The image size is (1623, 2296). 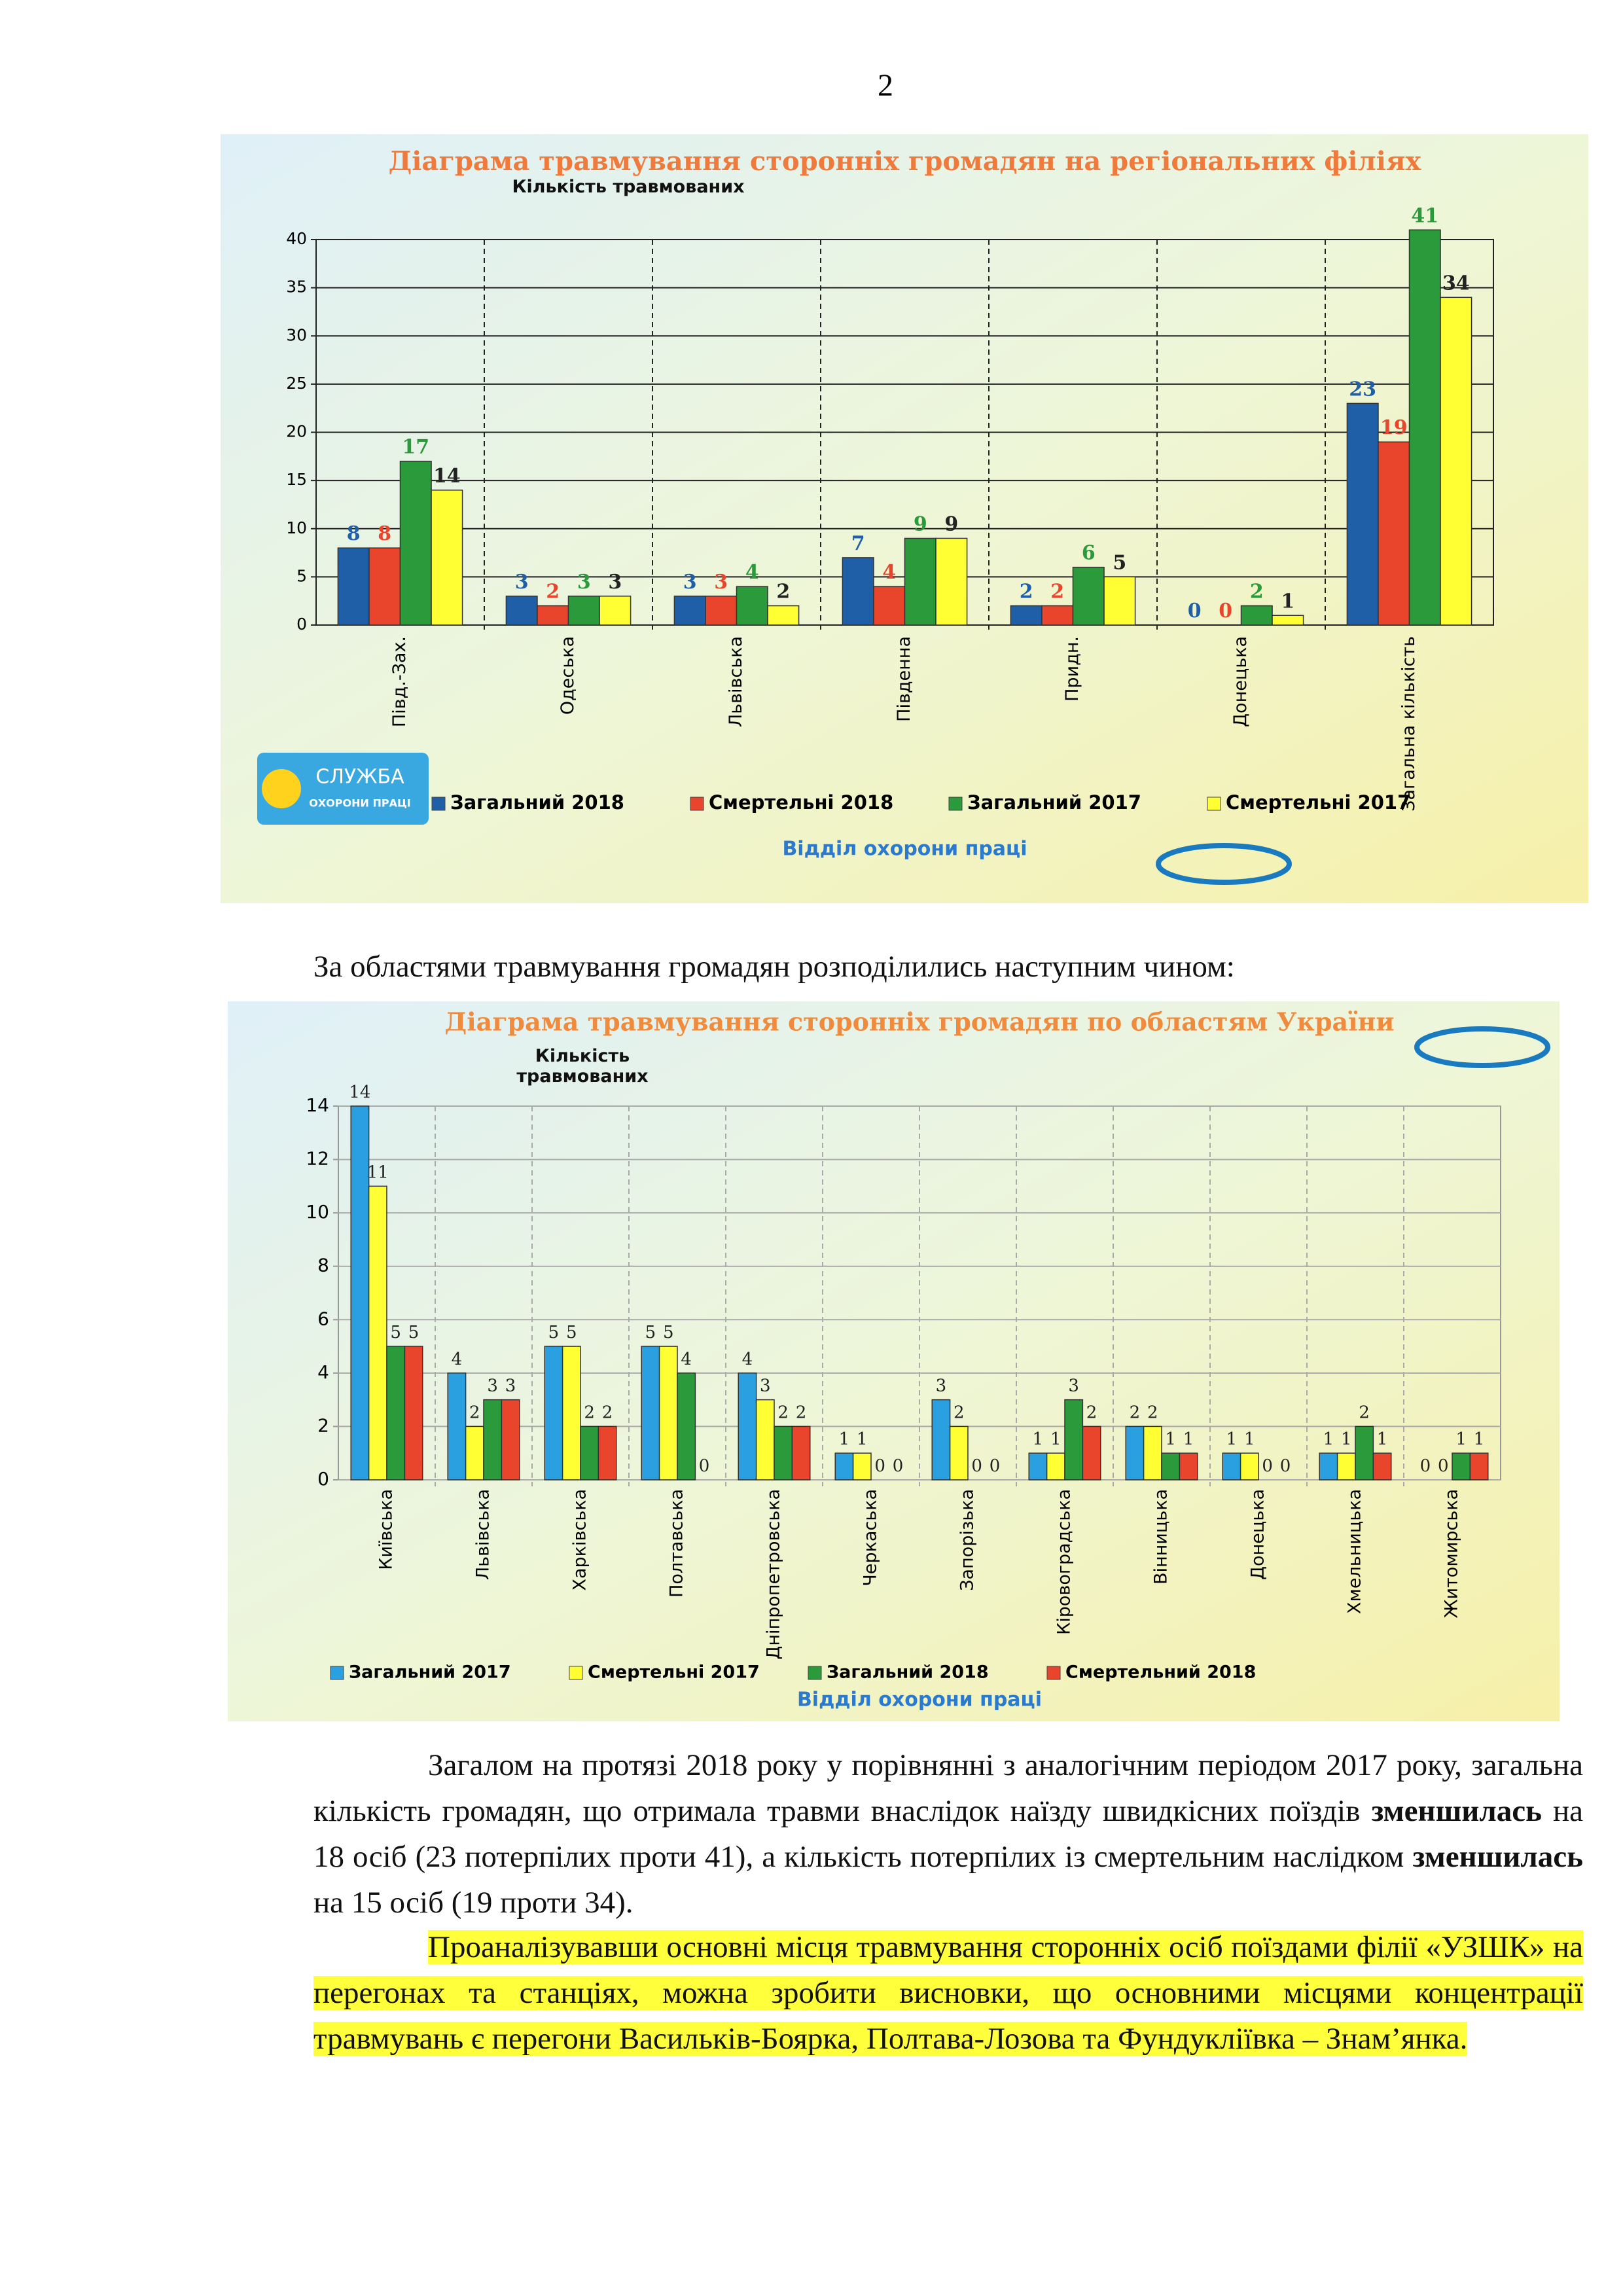 I want to click on y-axis-label: Кількість травмованих, so click(x=629, y=187).